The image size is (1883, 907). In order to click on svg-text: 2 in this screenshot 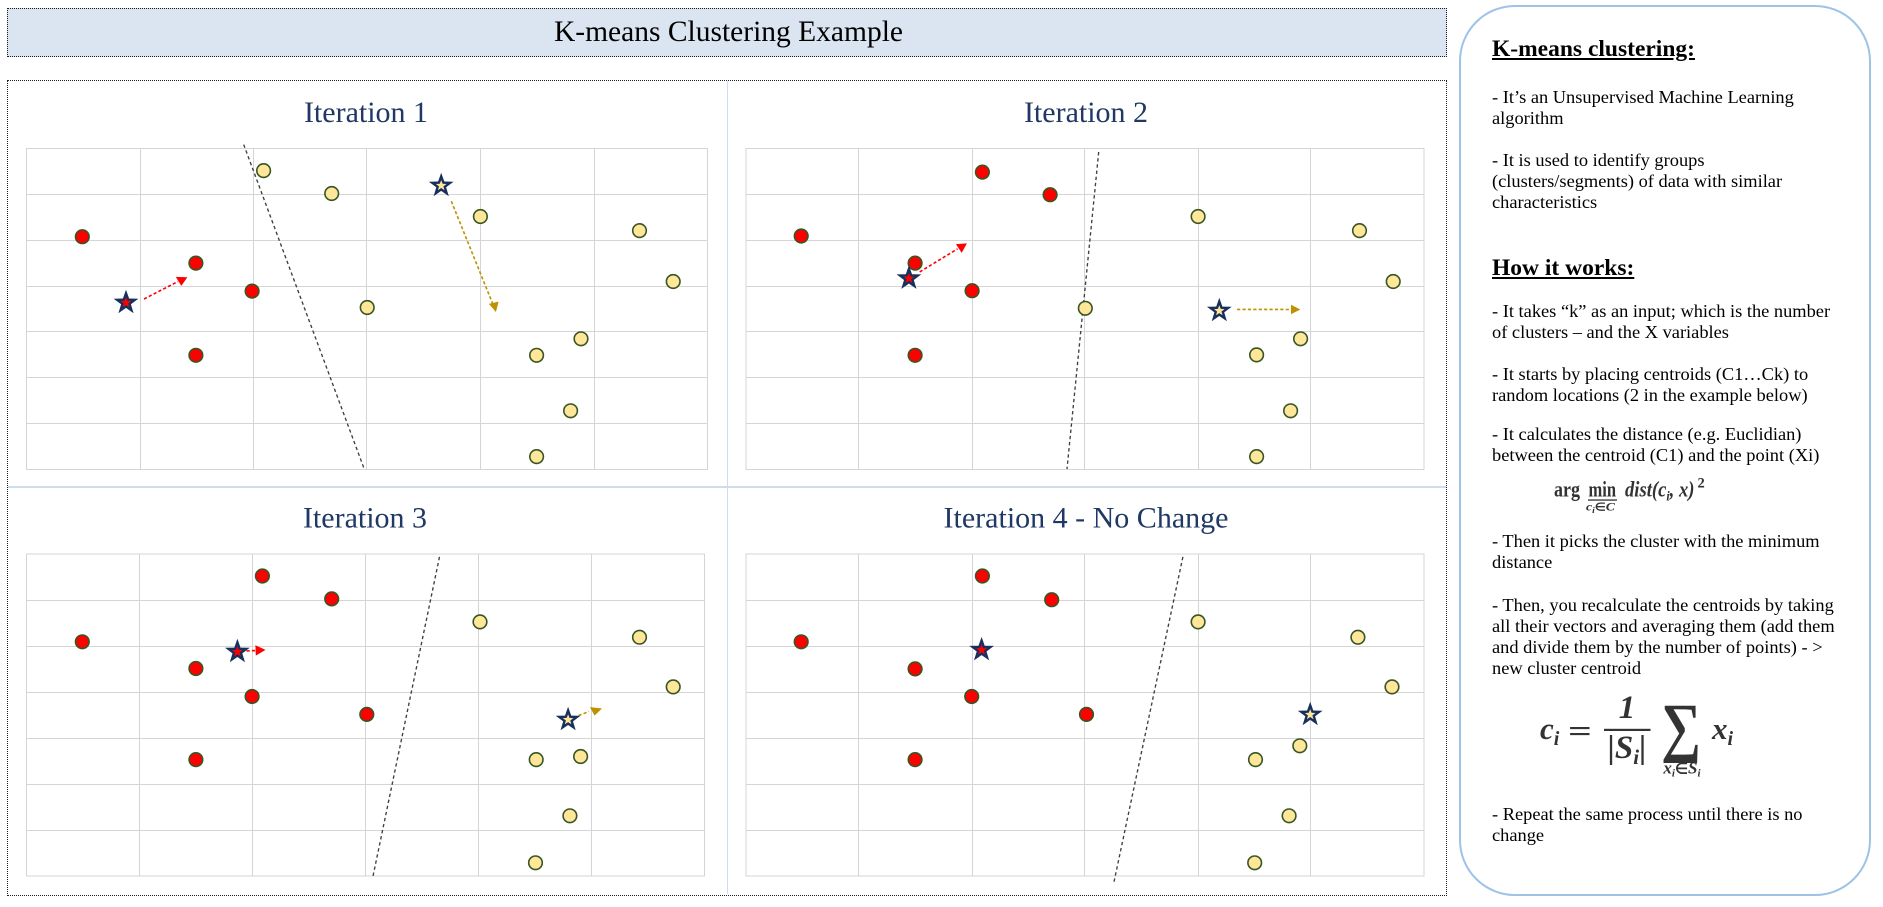, I will do `click(1701, 484)`.